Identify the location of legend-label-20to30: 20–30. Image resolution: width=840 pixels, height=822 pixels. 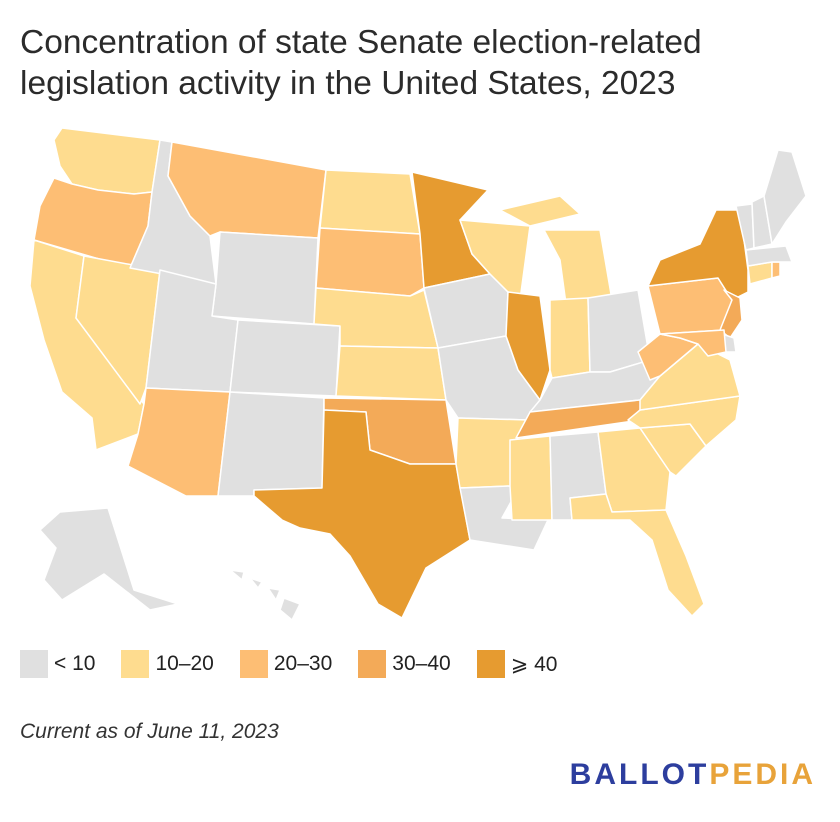
(303, 663).